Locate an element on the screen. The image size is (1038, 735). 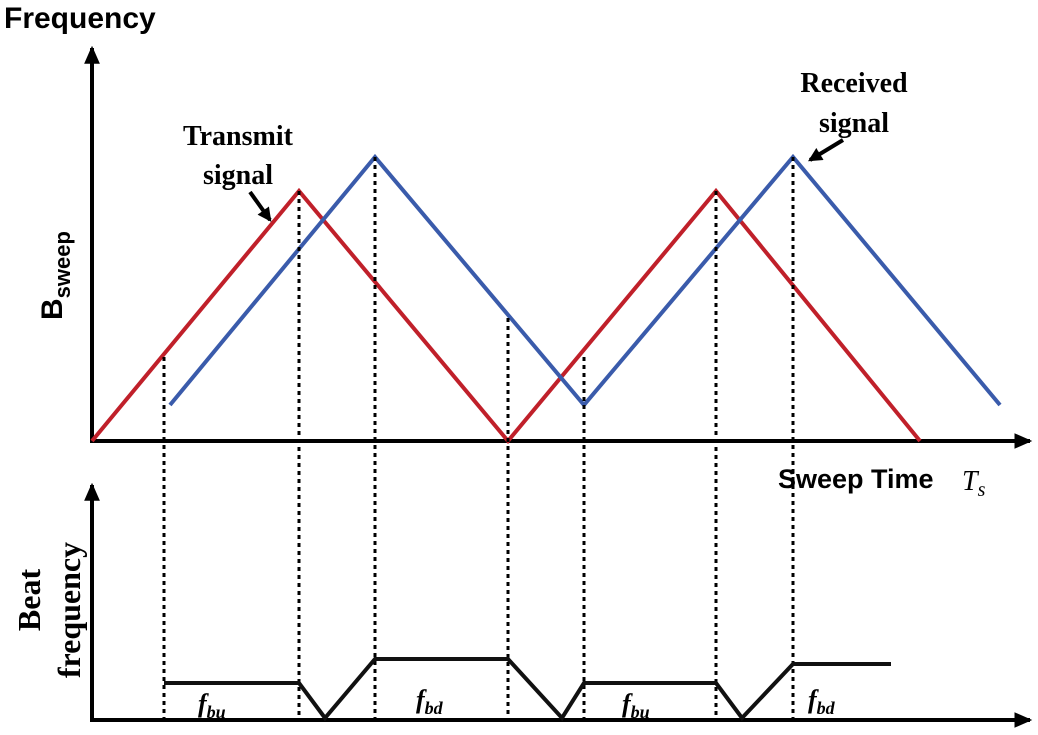
sweep-time-symbol: Ts is located at coordinates (974, 483).